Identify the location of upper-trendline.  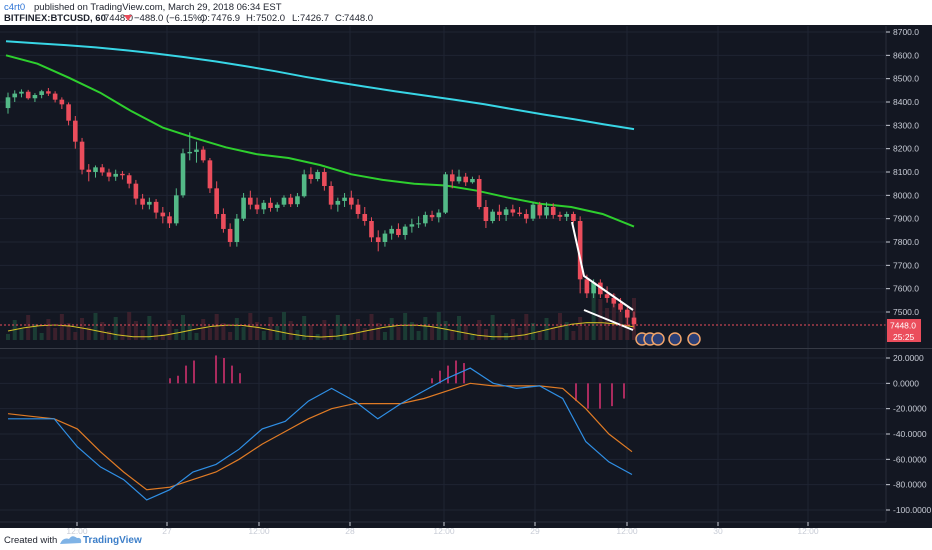
(602, 266).